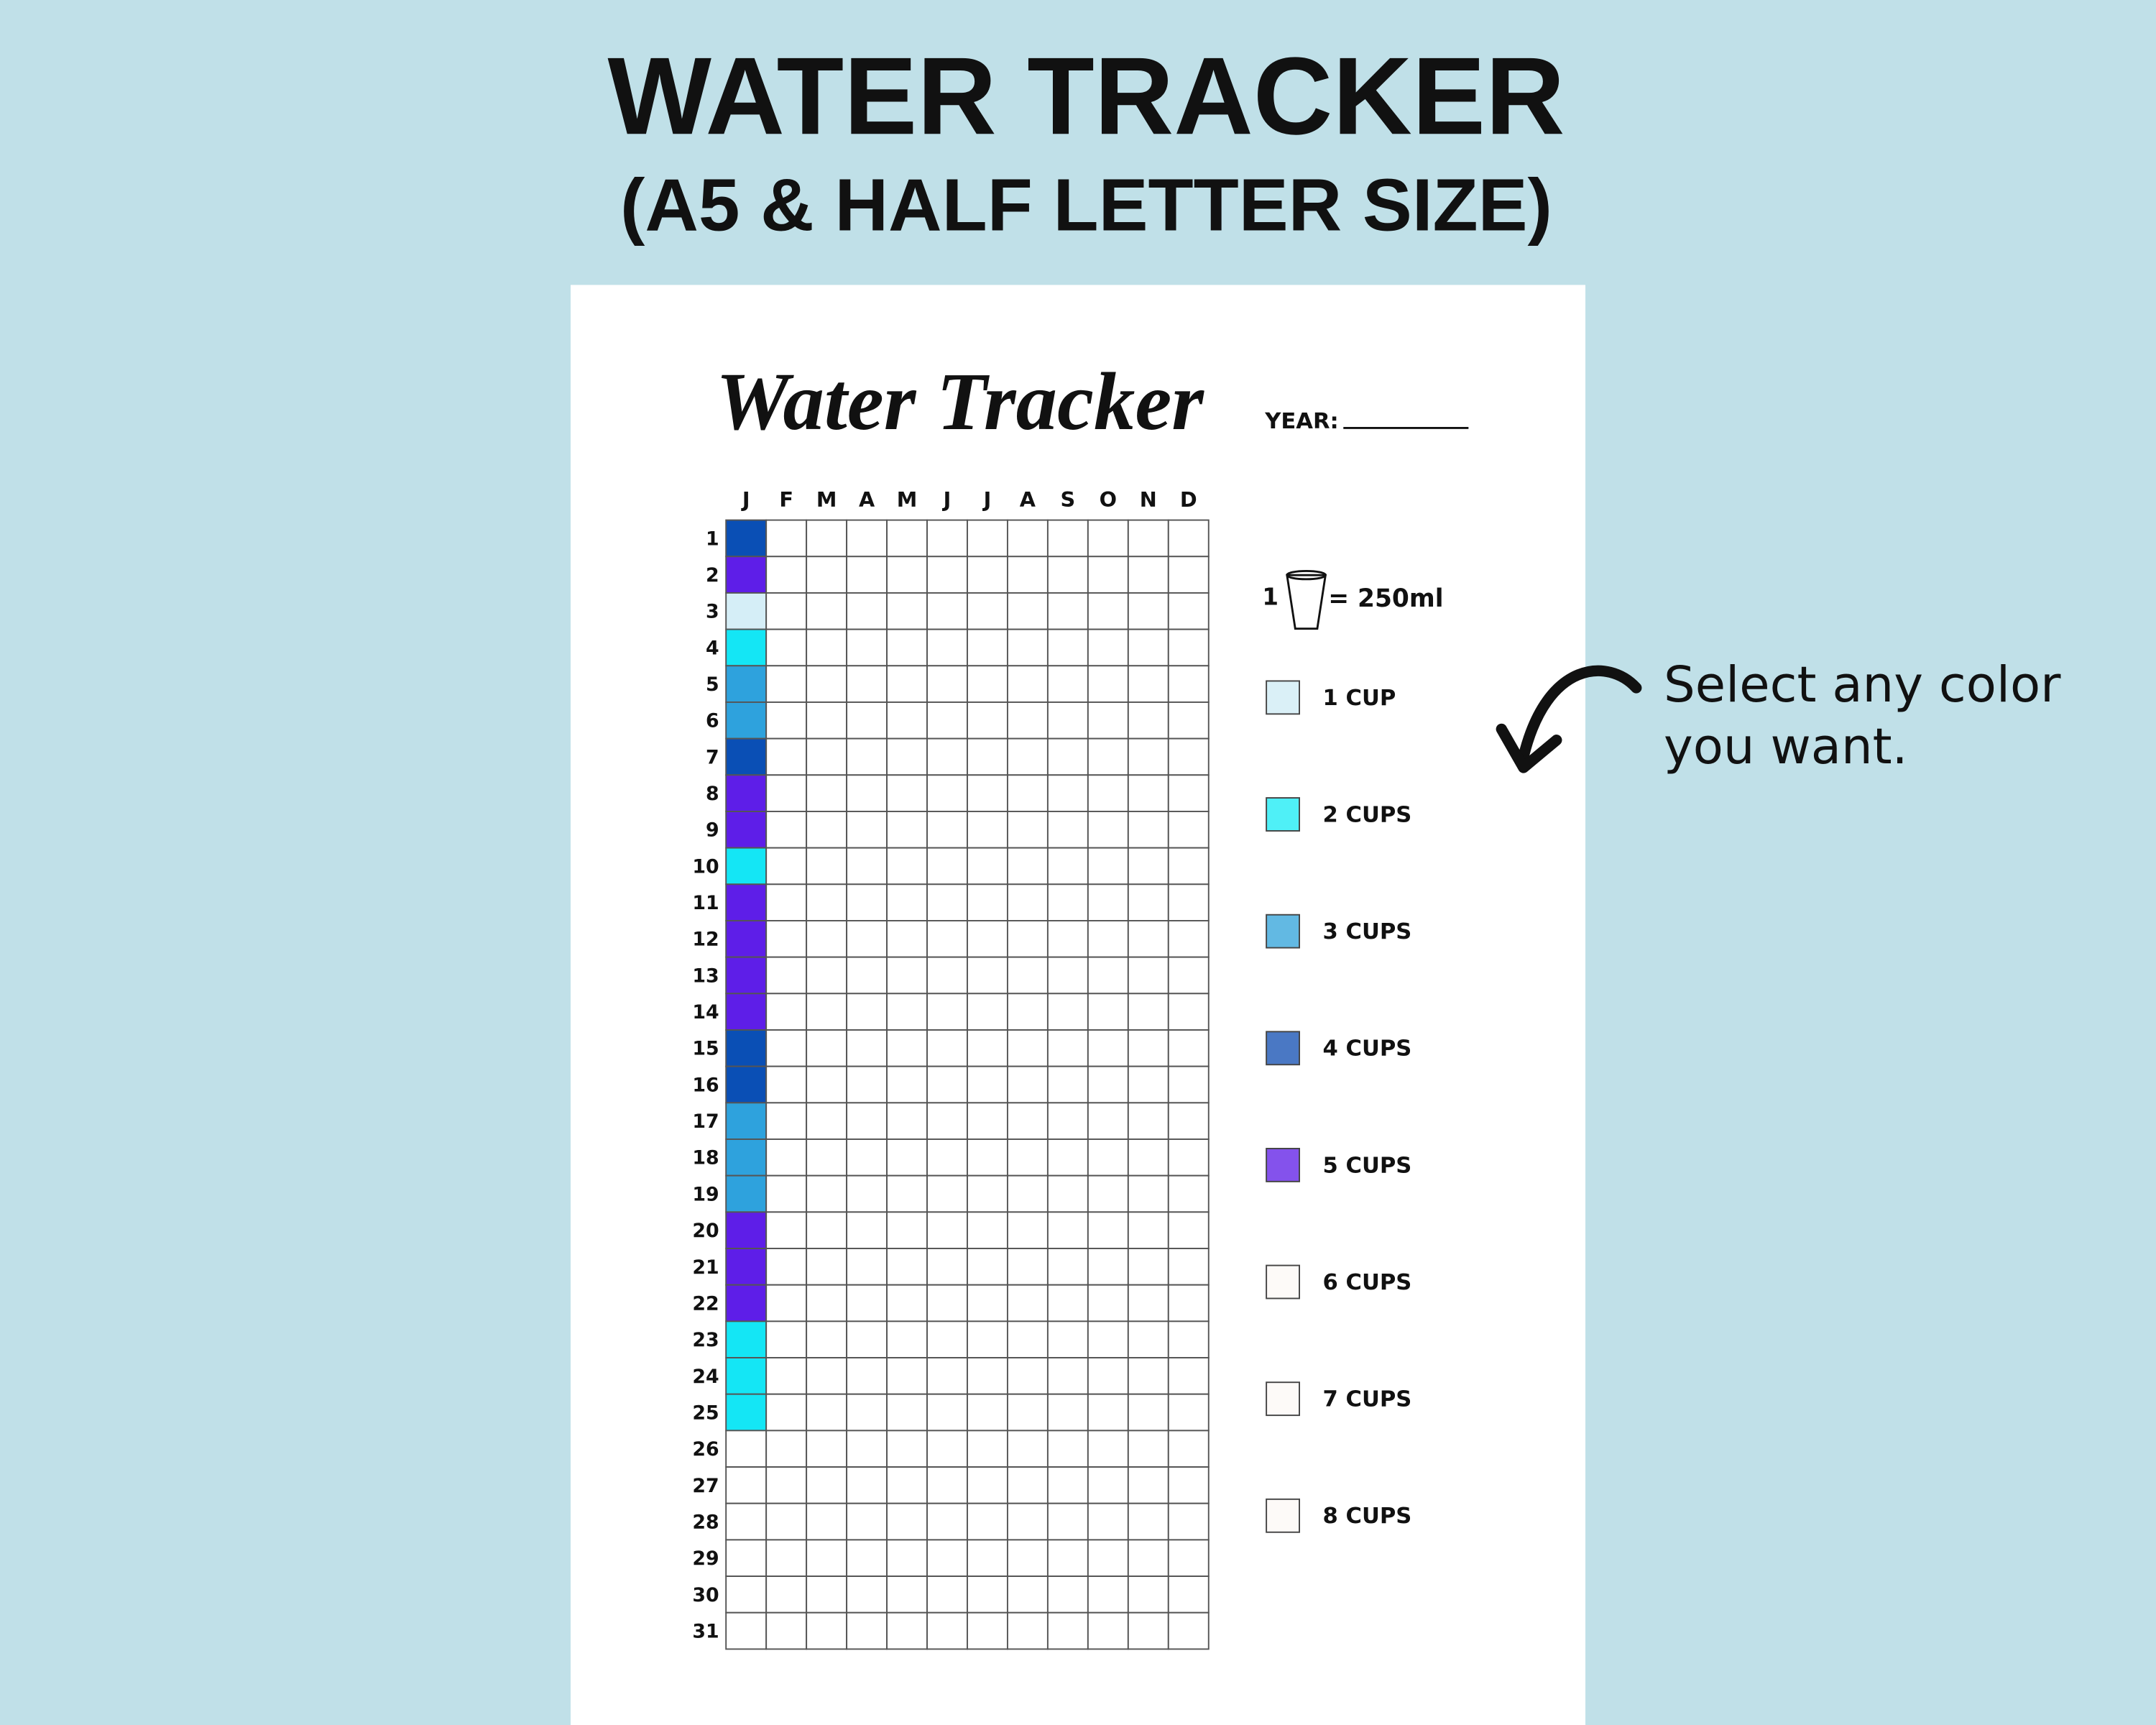 This screenshot has width=2156, height=1725. What do you see at coordinates (1306, 575) in the screenshot?
I see `cup-rim` at bounding box center [1306, 575].